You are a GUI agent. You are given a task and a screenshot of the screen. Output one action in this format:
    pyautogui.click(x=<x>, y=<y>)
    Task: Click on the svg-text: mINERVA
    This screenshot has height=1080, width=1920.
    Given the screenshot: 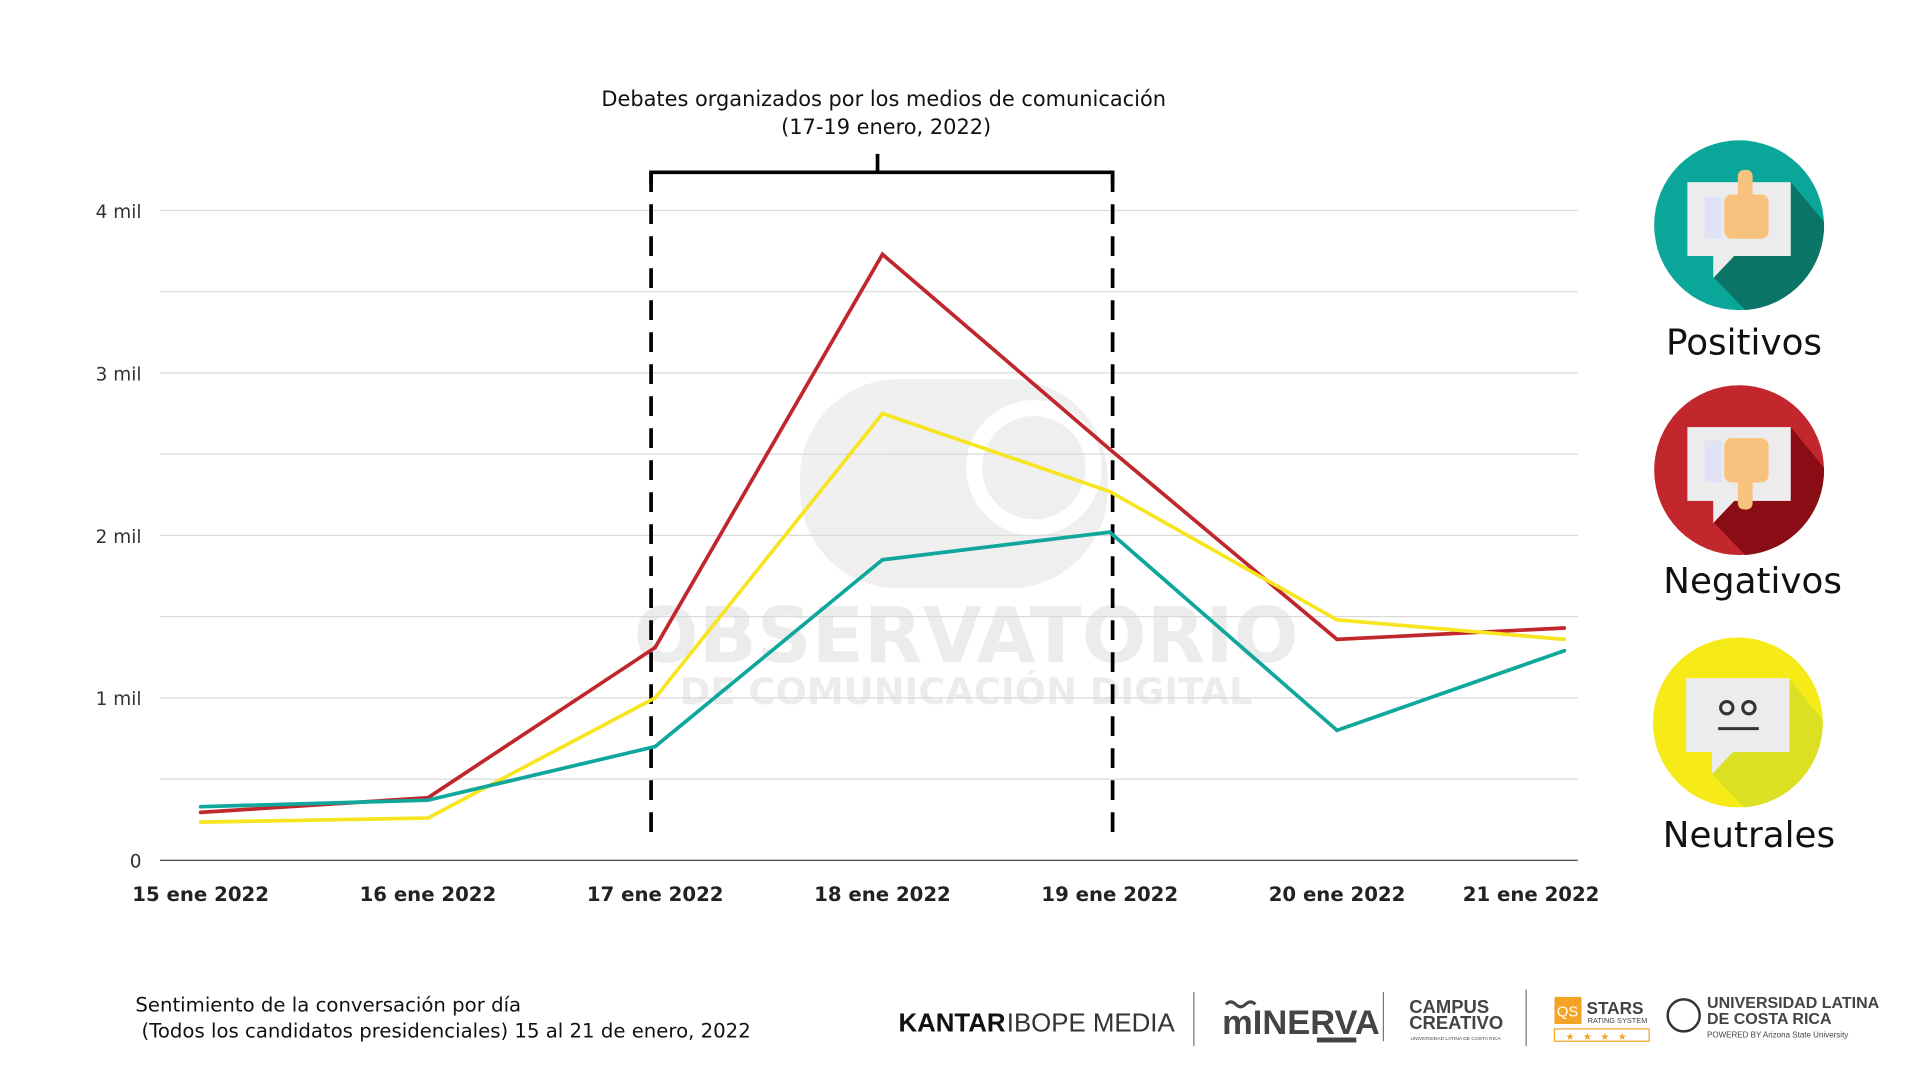 What is the action you would take?
    pyautogui.click(x=1301, y=1023)
    